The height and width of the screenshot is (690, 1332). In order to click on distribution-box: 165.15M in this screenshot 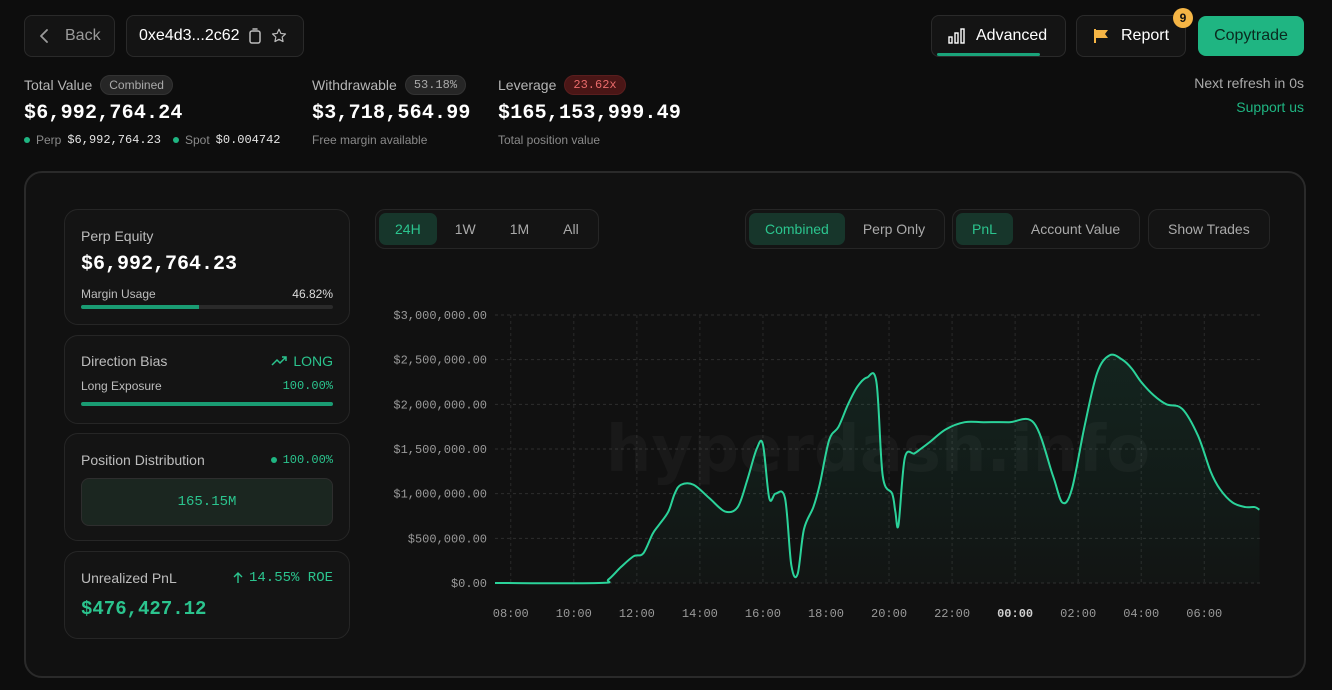, I will do `click(207, 502)`.